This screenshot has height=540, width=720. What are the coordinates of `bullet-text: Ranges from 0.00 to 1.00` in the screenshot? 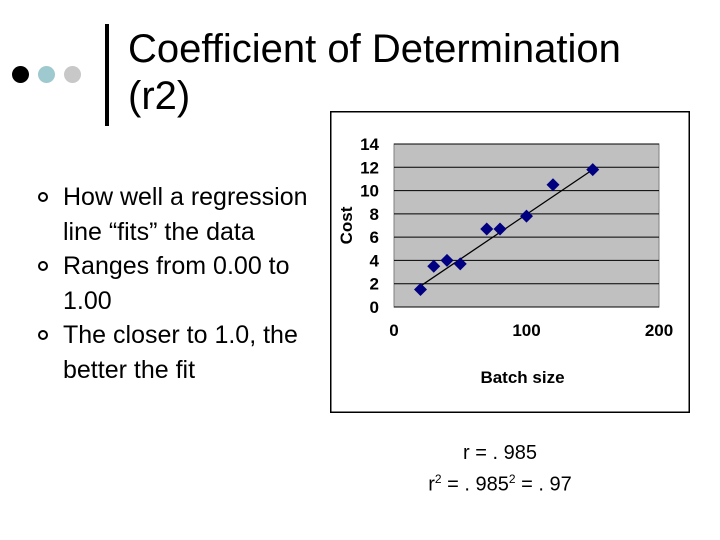 It's located at (176, 283).